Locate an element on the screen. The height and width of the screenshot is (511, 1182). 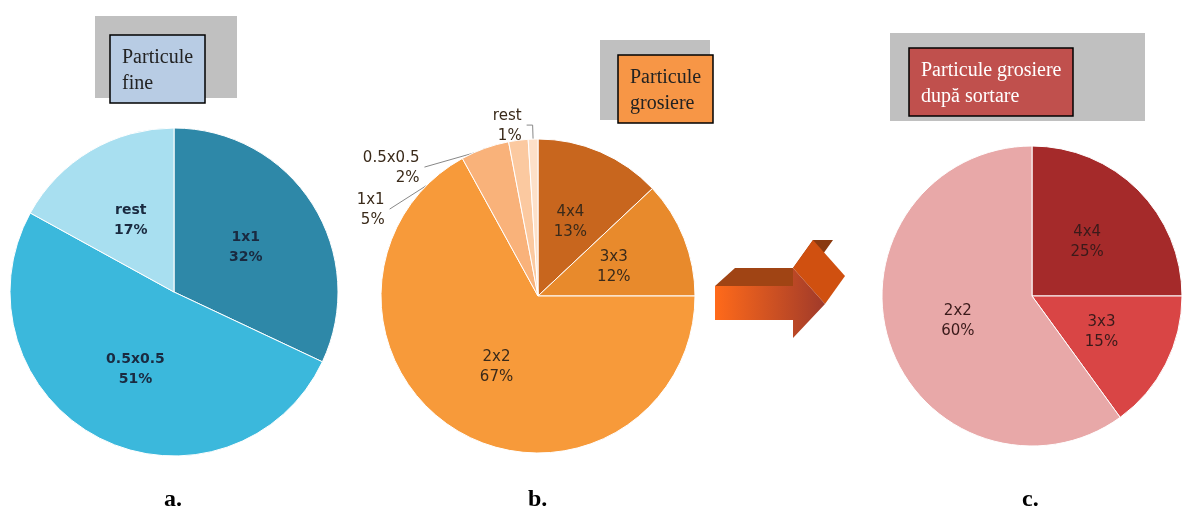
data-label: 67% is located at coordinates (496, 376).